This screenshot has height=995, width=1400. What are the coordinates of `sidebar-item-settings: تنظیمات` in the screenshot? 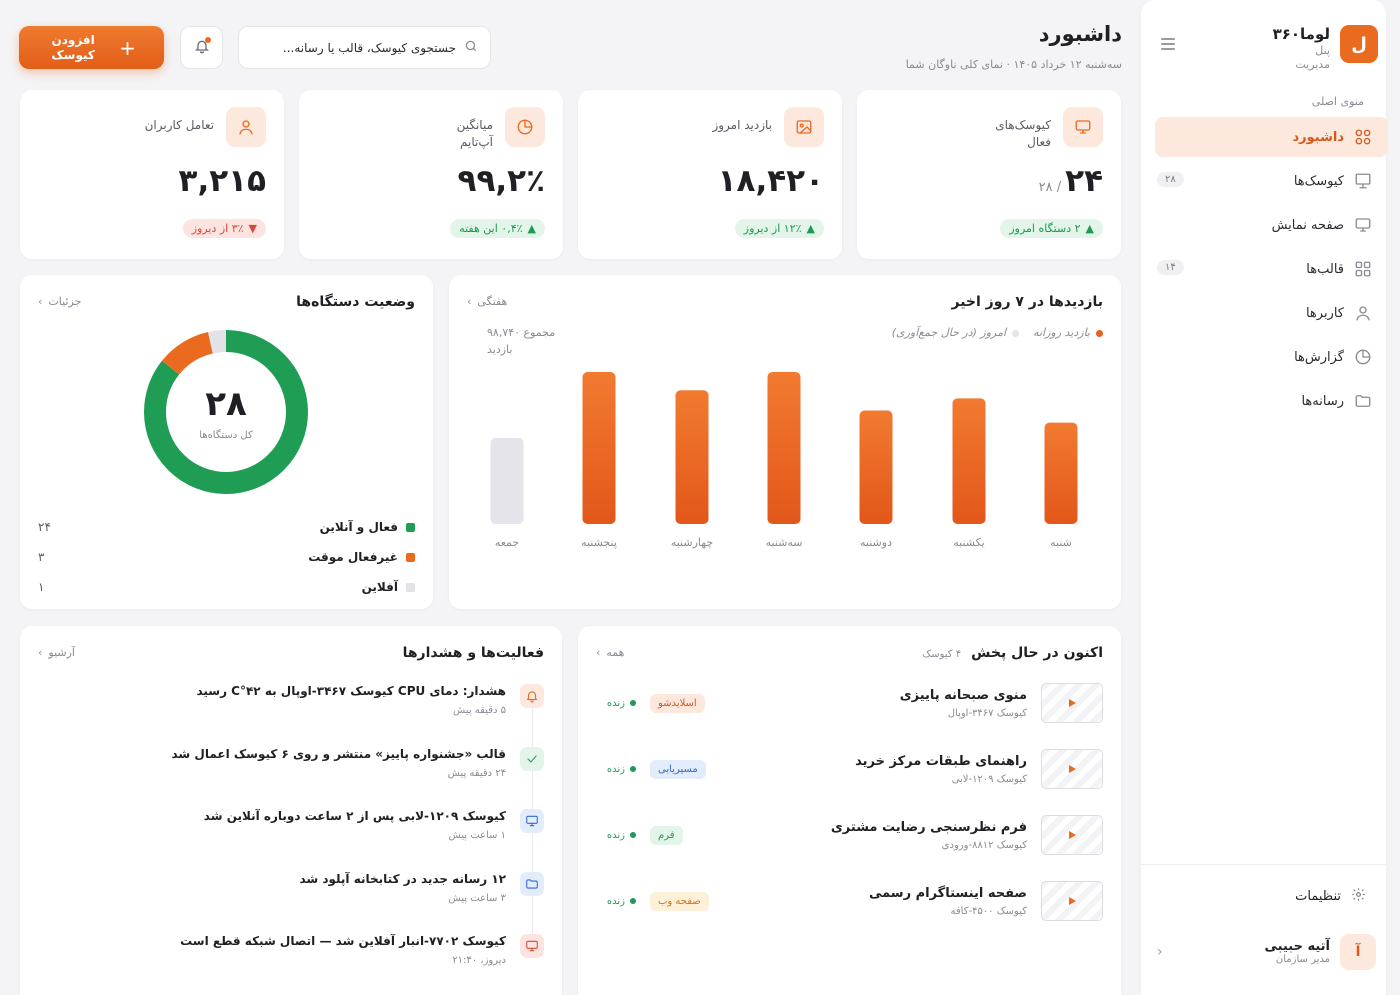 It's located at (1330, 896).